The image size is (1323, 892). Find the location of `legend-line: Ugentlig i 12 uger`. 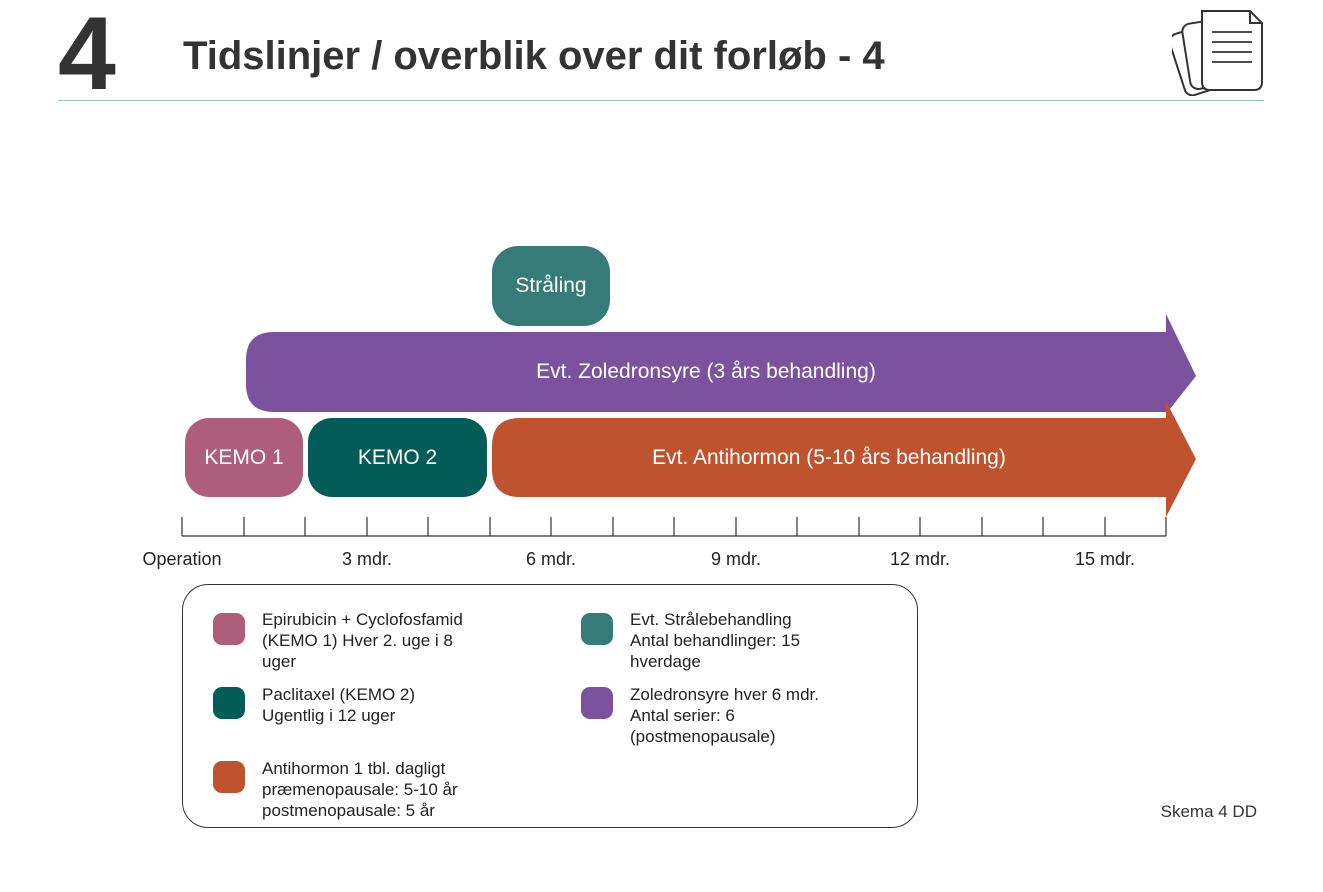

legend-line: Ugentlig i 12 uger is located at coordinates (329, 715).